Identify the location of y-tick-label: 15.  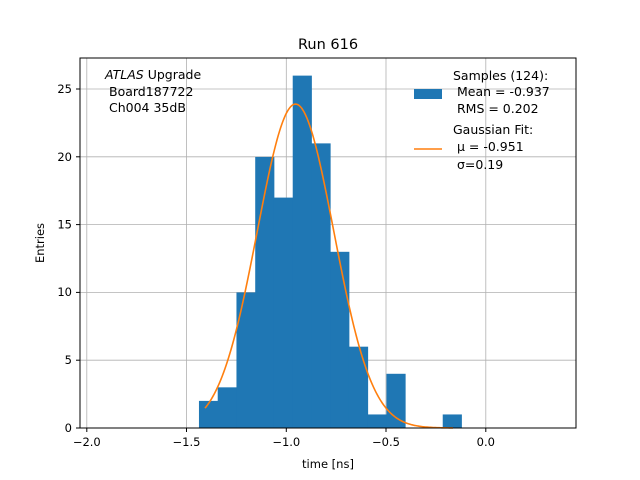
(64, 225).